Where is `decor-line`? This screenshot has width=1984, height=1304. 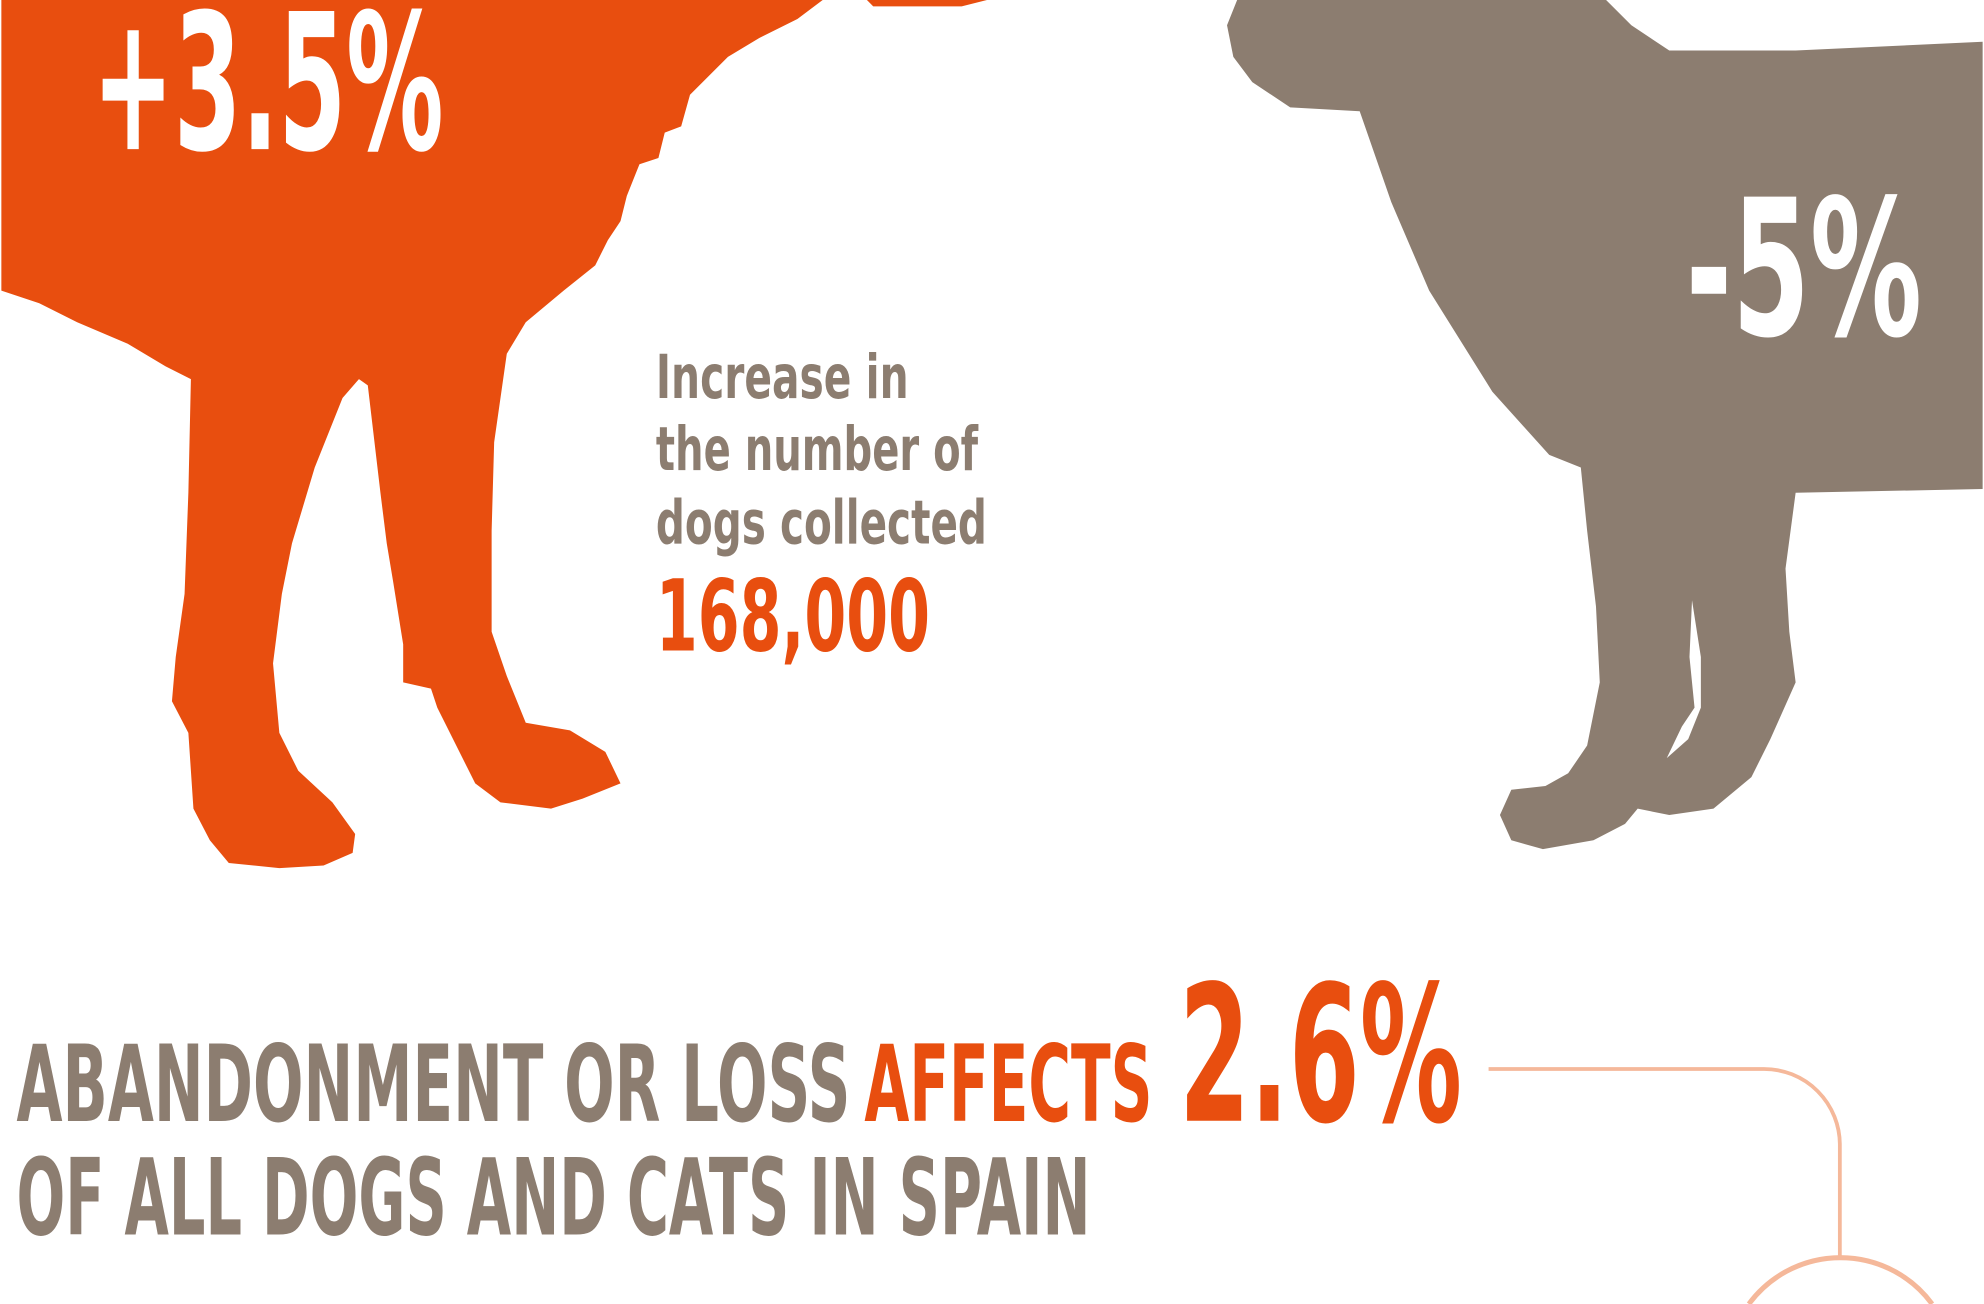
decor-line is located at coordinates (1665, 1162).